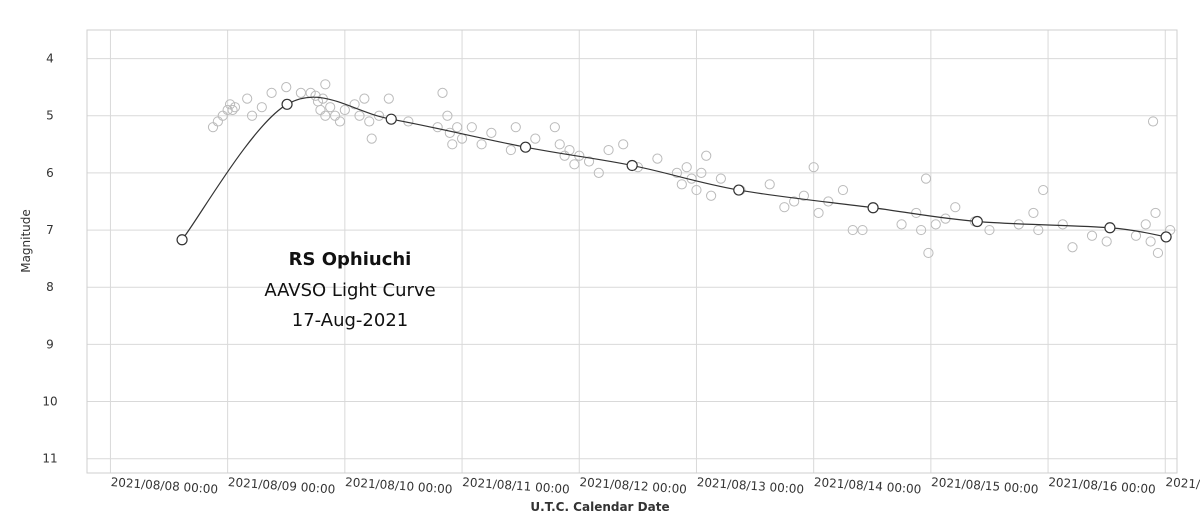 The width and height of the screenshot is (1200, 514). I want to click on x-tick-label: 2021/08/16 00:00, so click(1102, 485).